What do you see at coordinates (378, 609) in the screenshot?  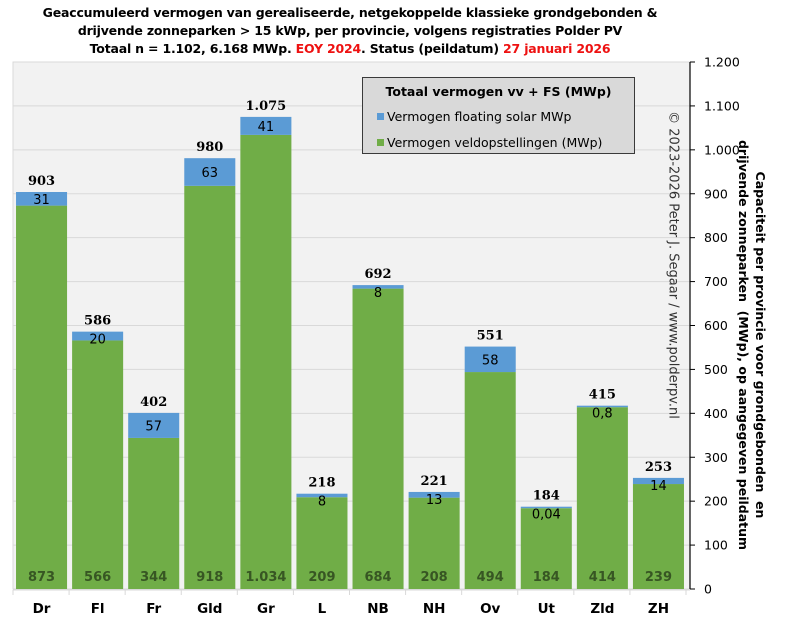 I see `x-tick-label: NB` at bounding box center [378, 609].